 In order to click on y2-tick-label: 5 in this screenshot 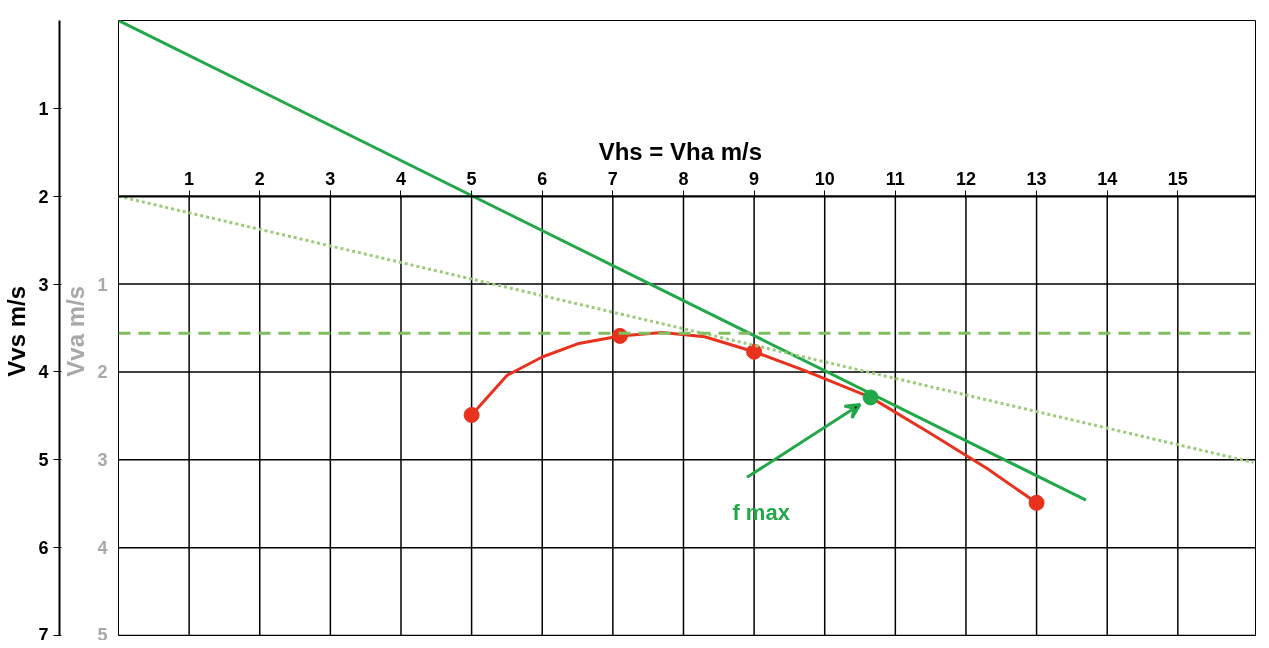, I will do `click(102, 634)`.